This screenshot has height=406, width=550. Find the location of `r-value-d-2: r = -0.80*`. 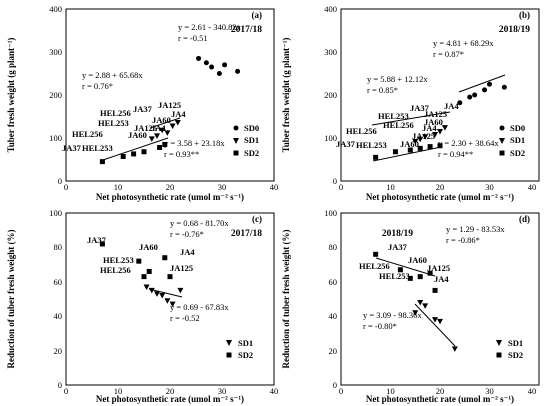

r-value-d-2: r = -0.80* is located at coordinates (380, 326).